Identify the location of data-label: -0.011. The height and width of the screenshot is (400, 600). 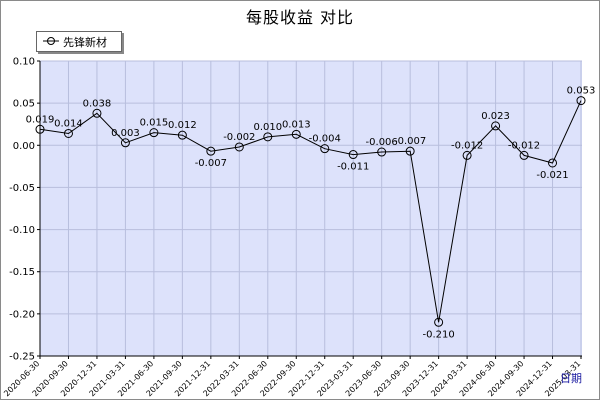
(353, 167).